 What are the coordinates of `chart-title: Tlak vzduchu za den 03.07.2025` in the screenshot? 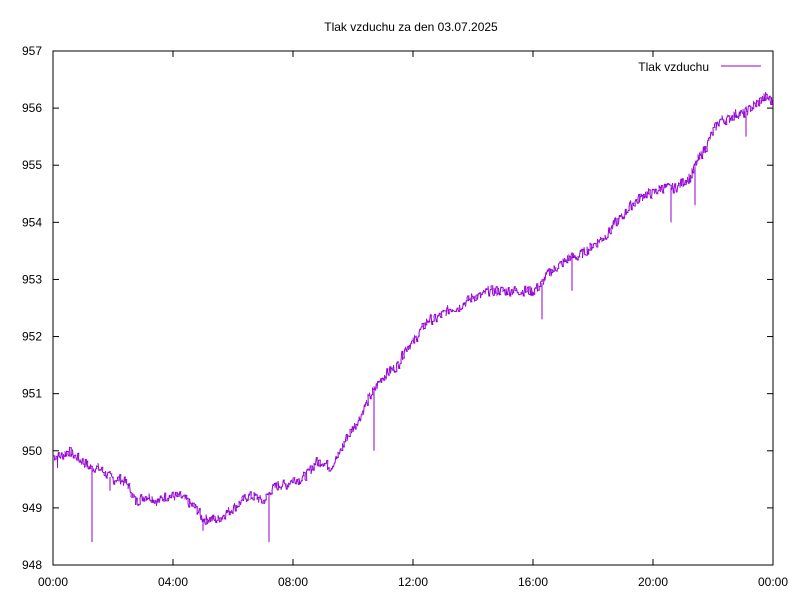 It's located at (411, 27).